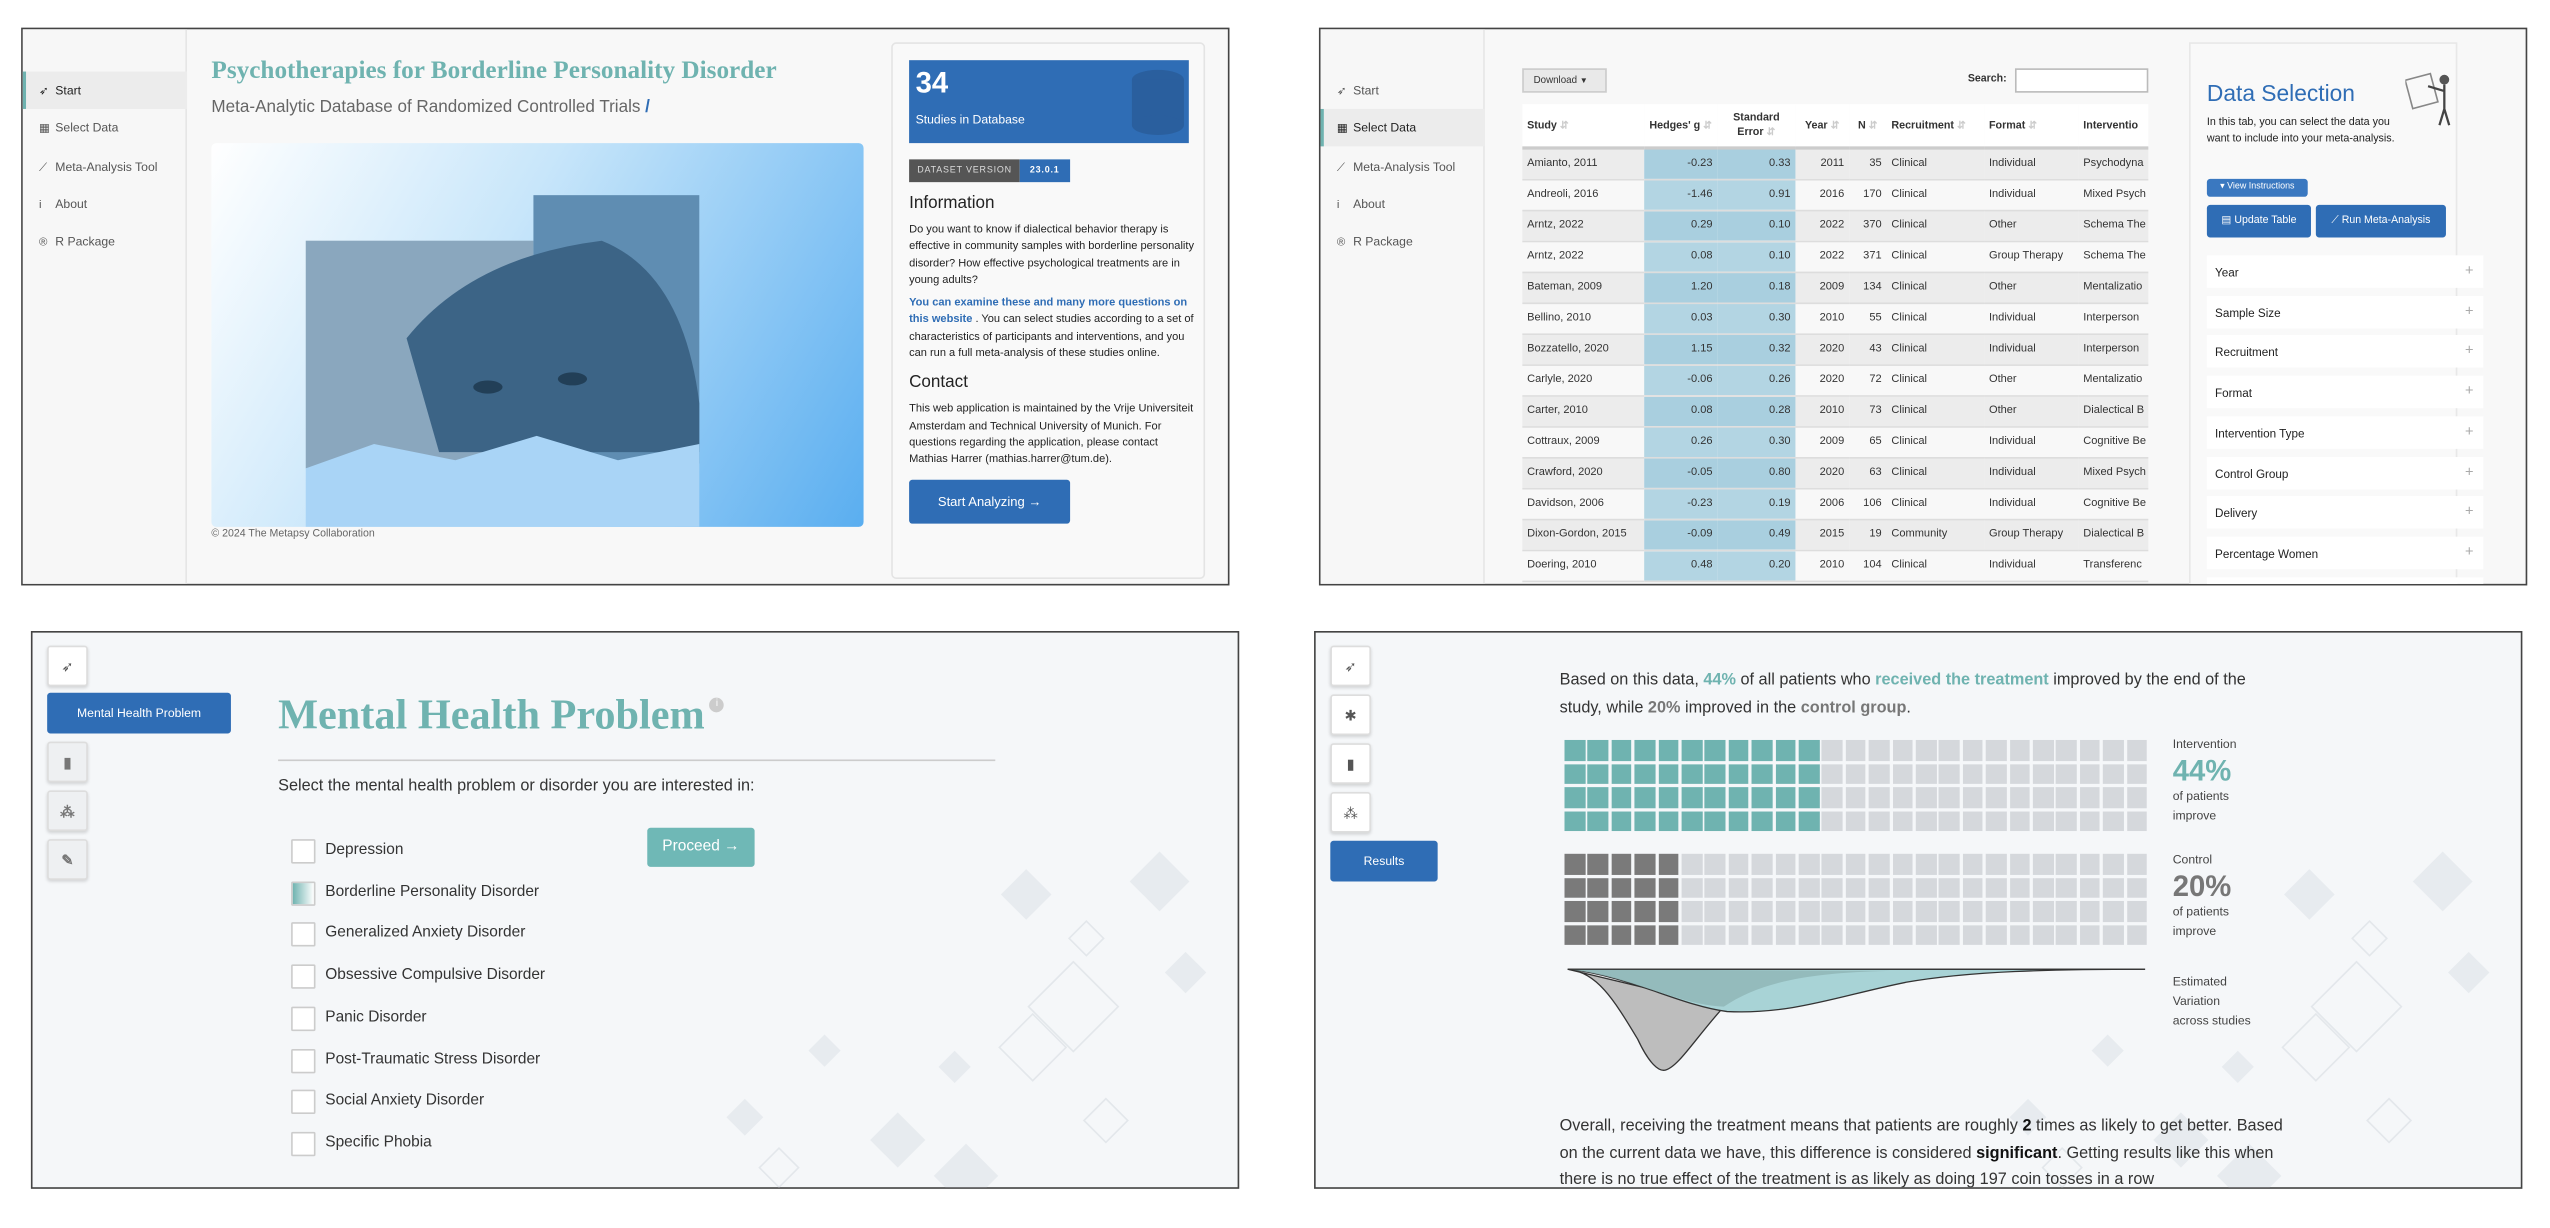 Image resolution: width=2550 pixels, height=1228 pixels. Describe the element at coordinates (1853, 707) in the screenshot. I see `text-segment: control group` at that location.